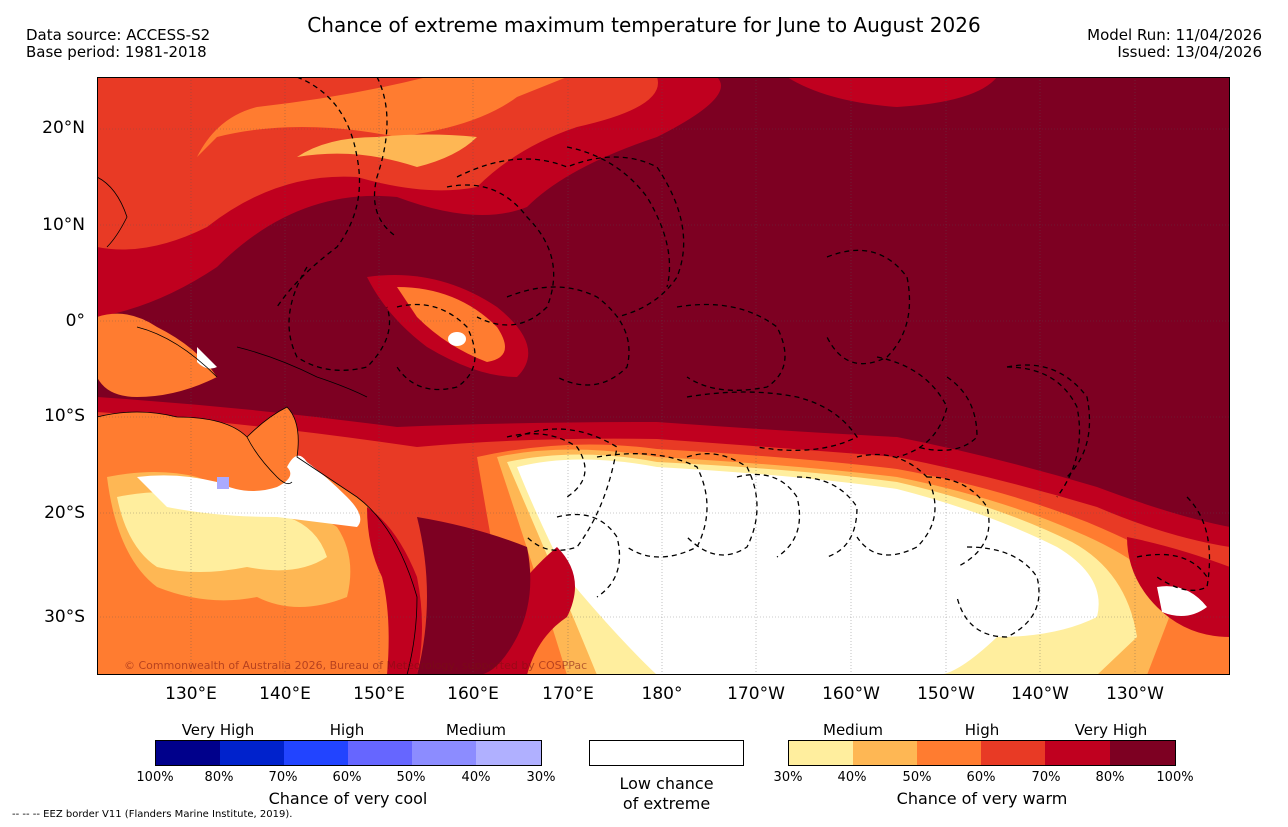 This screenshot has height=827, width=1288. What do you see at coordinates (283, 777) in the screenshot?
I see `cool-tick: 70%` at bounding box center [283, 777].